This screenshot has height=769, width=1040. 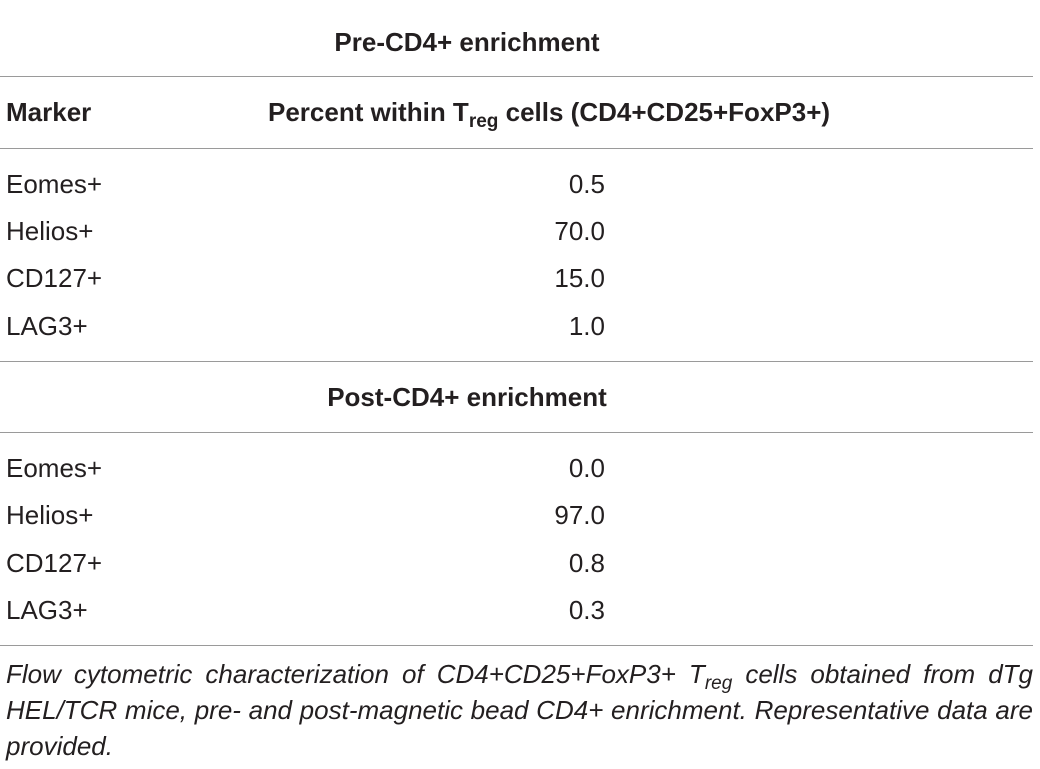 I want to click on value-cell: 97.0, so click(x=579, y=515).